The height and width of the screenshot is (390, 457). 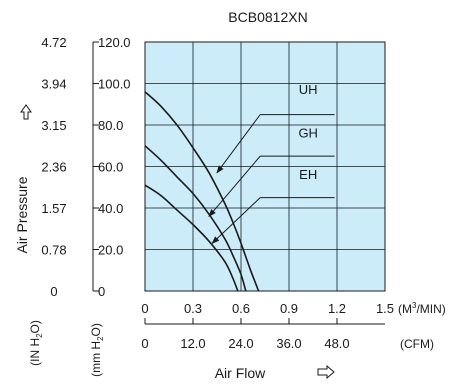 What do you see at coordinates (110, 250) in the screenshot?
I see `mmh2o-tick-label: 20.0` at bounding box center [110, 250].